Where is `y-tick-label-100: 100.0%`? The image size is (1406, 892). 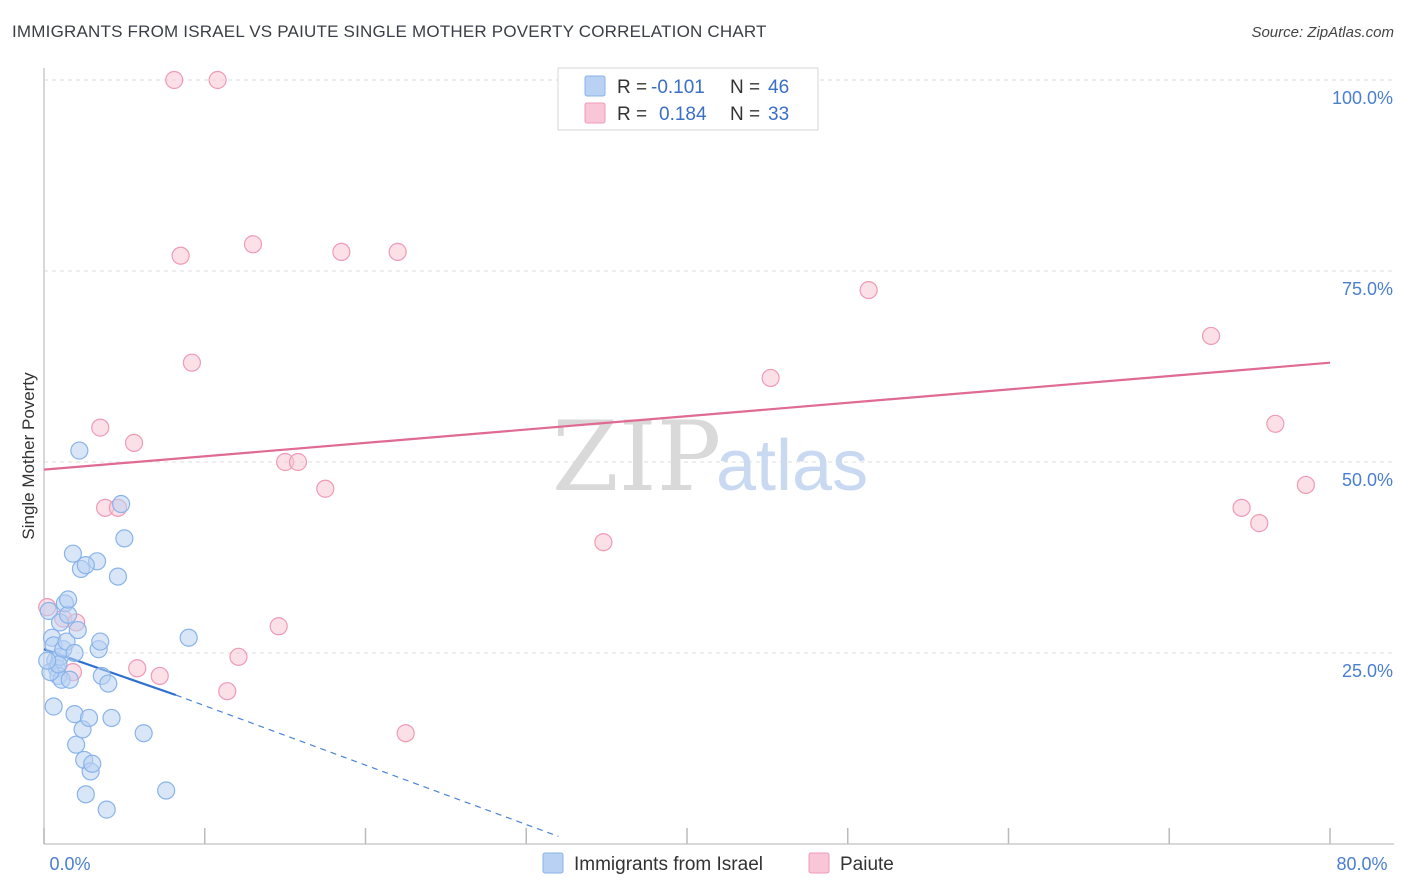
y-tick-label-100: 100.0% is located at coordinates (1362, 98).